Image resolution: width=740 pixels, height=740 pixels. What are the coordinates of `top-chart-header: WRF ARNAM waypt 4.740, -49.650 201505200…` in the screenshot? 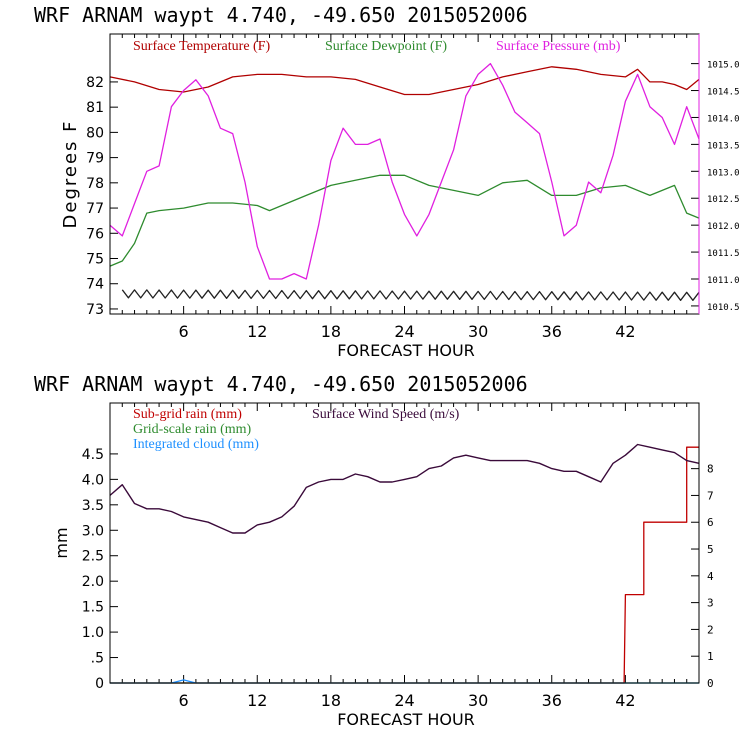 It's located at (281, 15).